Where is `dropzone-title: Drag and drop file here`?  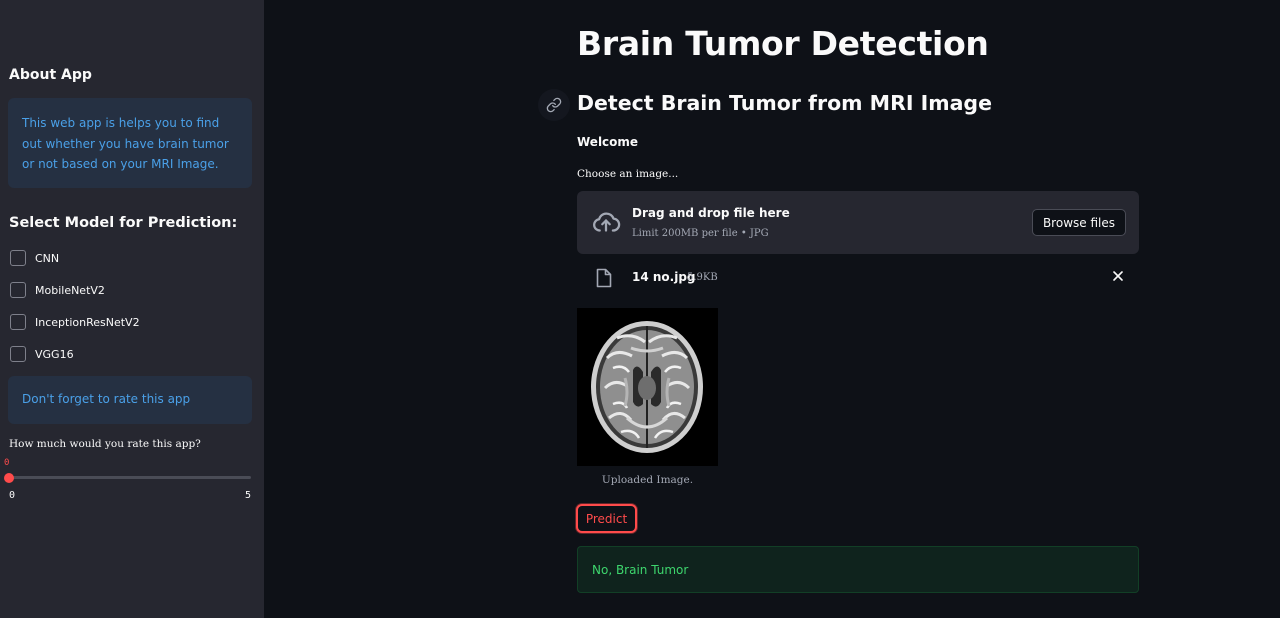
dropzone-title: Drag and drop file here is located at coordinates (711, 213).